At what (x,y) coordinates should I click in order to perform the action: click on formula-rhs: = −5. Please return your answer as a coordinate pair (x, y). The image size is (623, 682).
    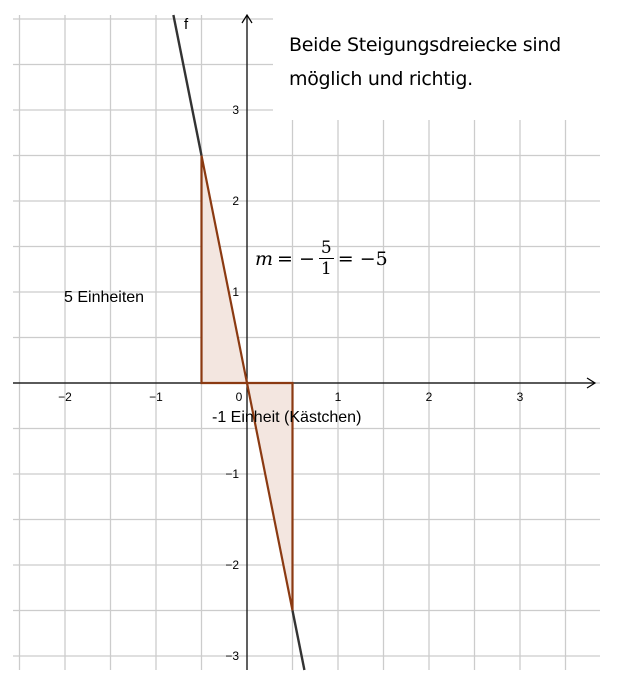
    Looking at the image, I should click on (362, 258).